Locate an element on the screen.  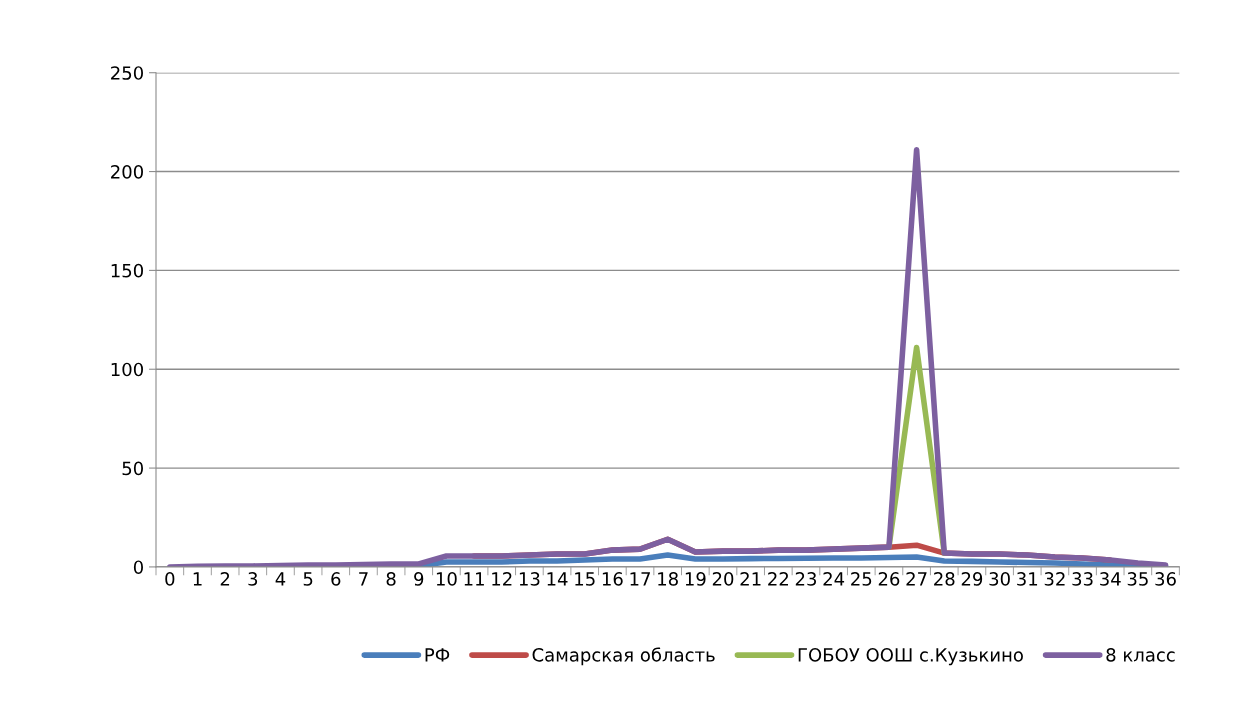
x-tick-label: 26 is located at coordinates (889, 579).